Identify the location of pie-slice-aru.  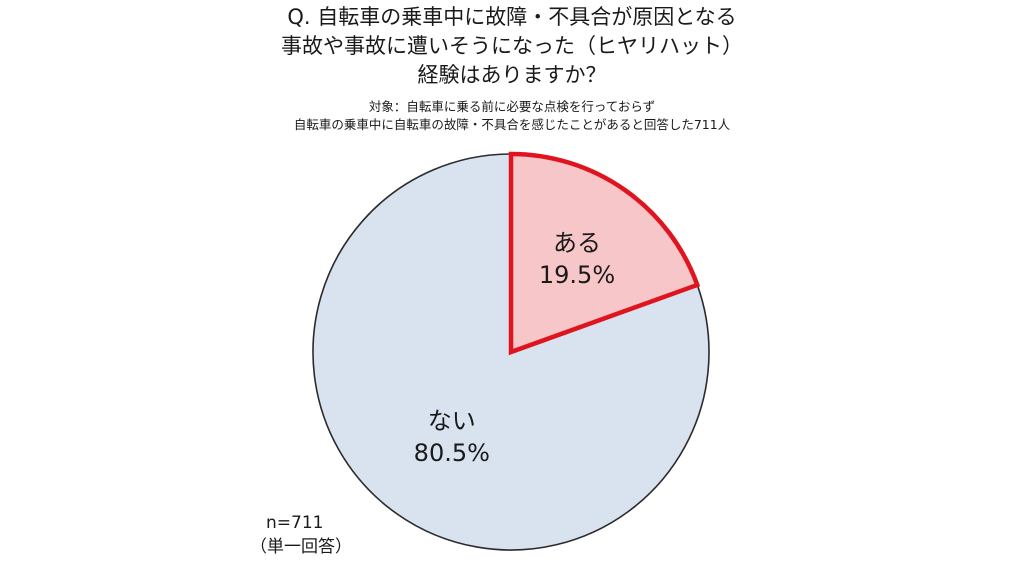
(604, 253).